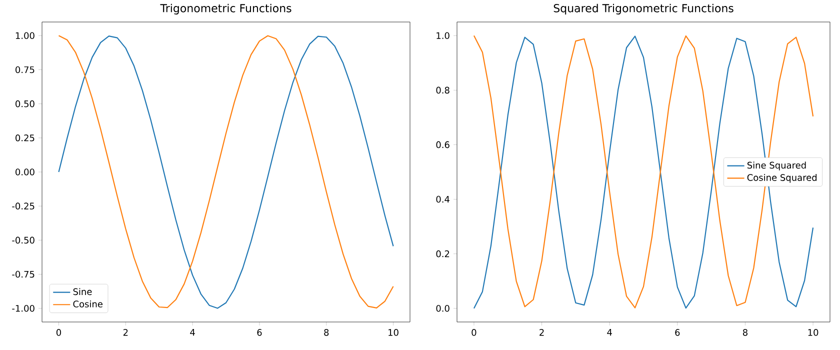 The image size is (840, 350). What do you see at coordinates (443, 308) in the screenshot?
I see `y-tick-label: 0.0` at bounding box center [443, 308].